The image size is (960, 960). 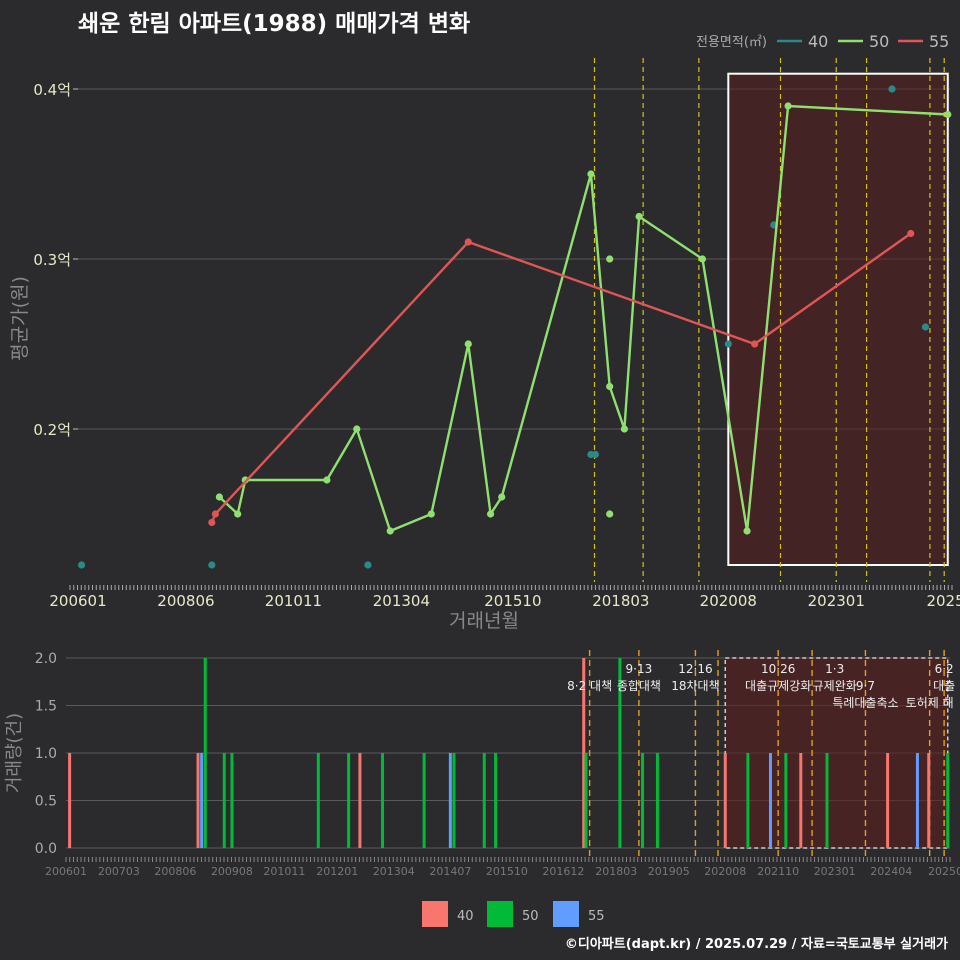 What do you see at coordinates (865, 703) in the screenshot?
I see `policy-annotation: 특례대출축소` at bounding box center [865, 703].